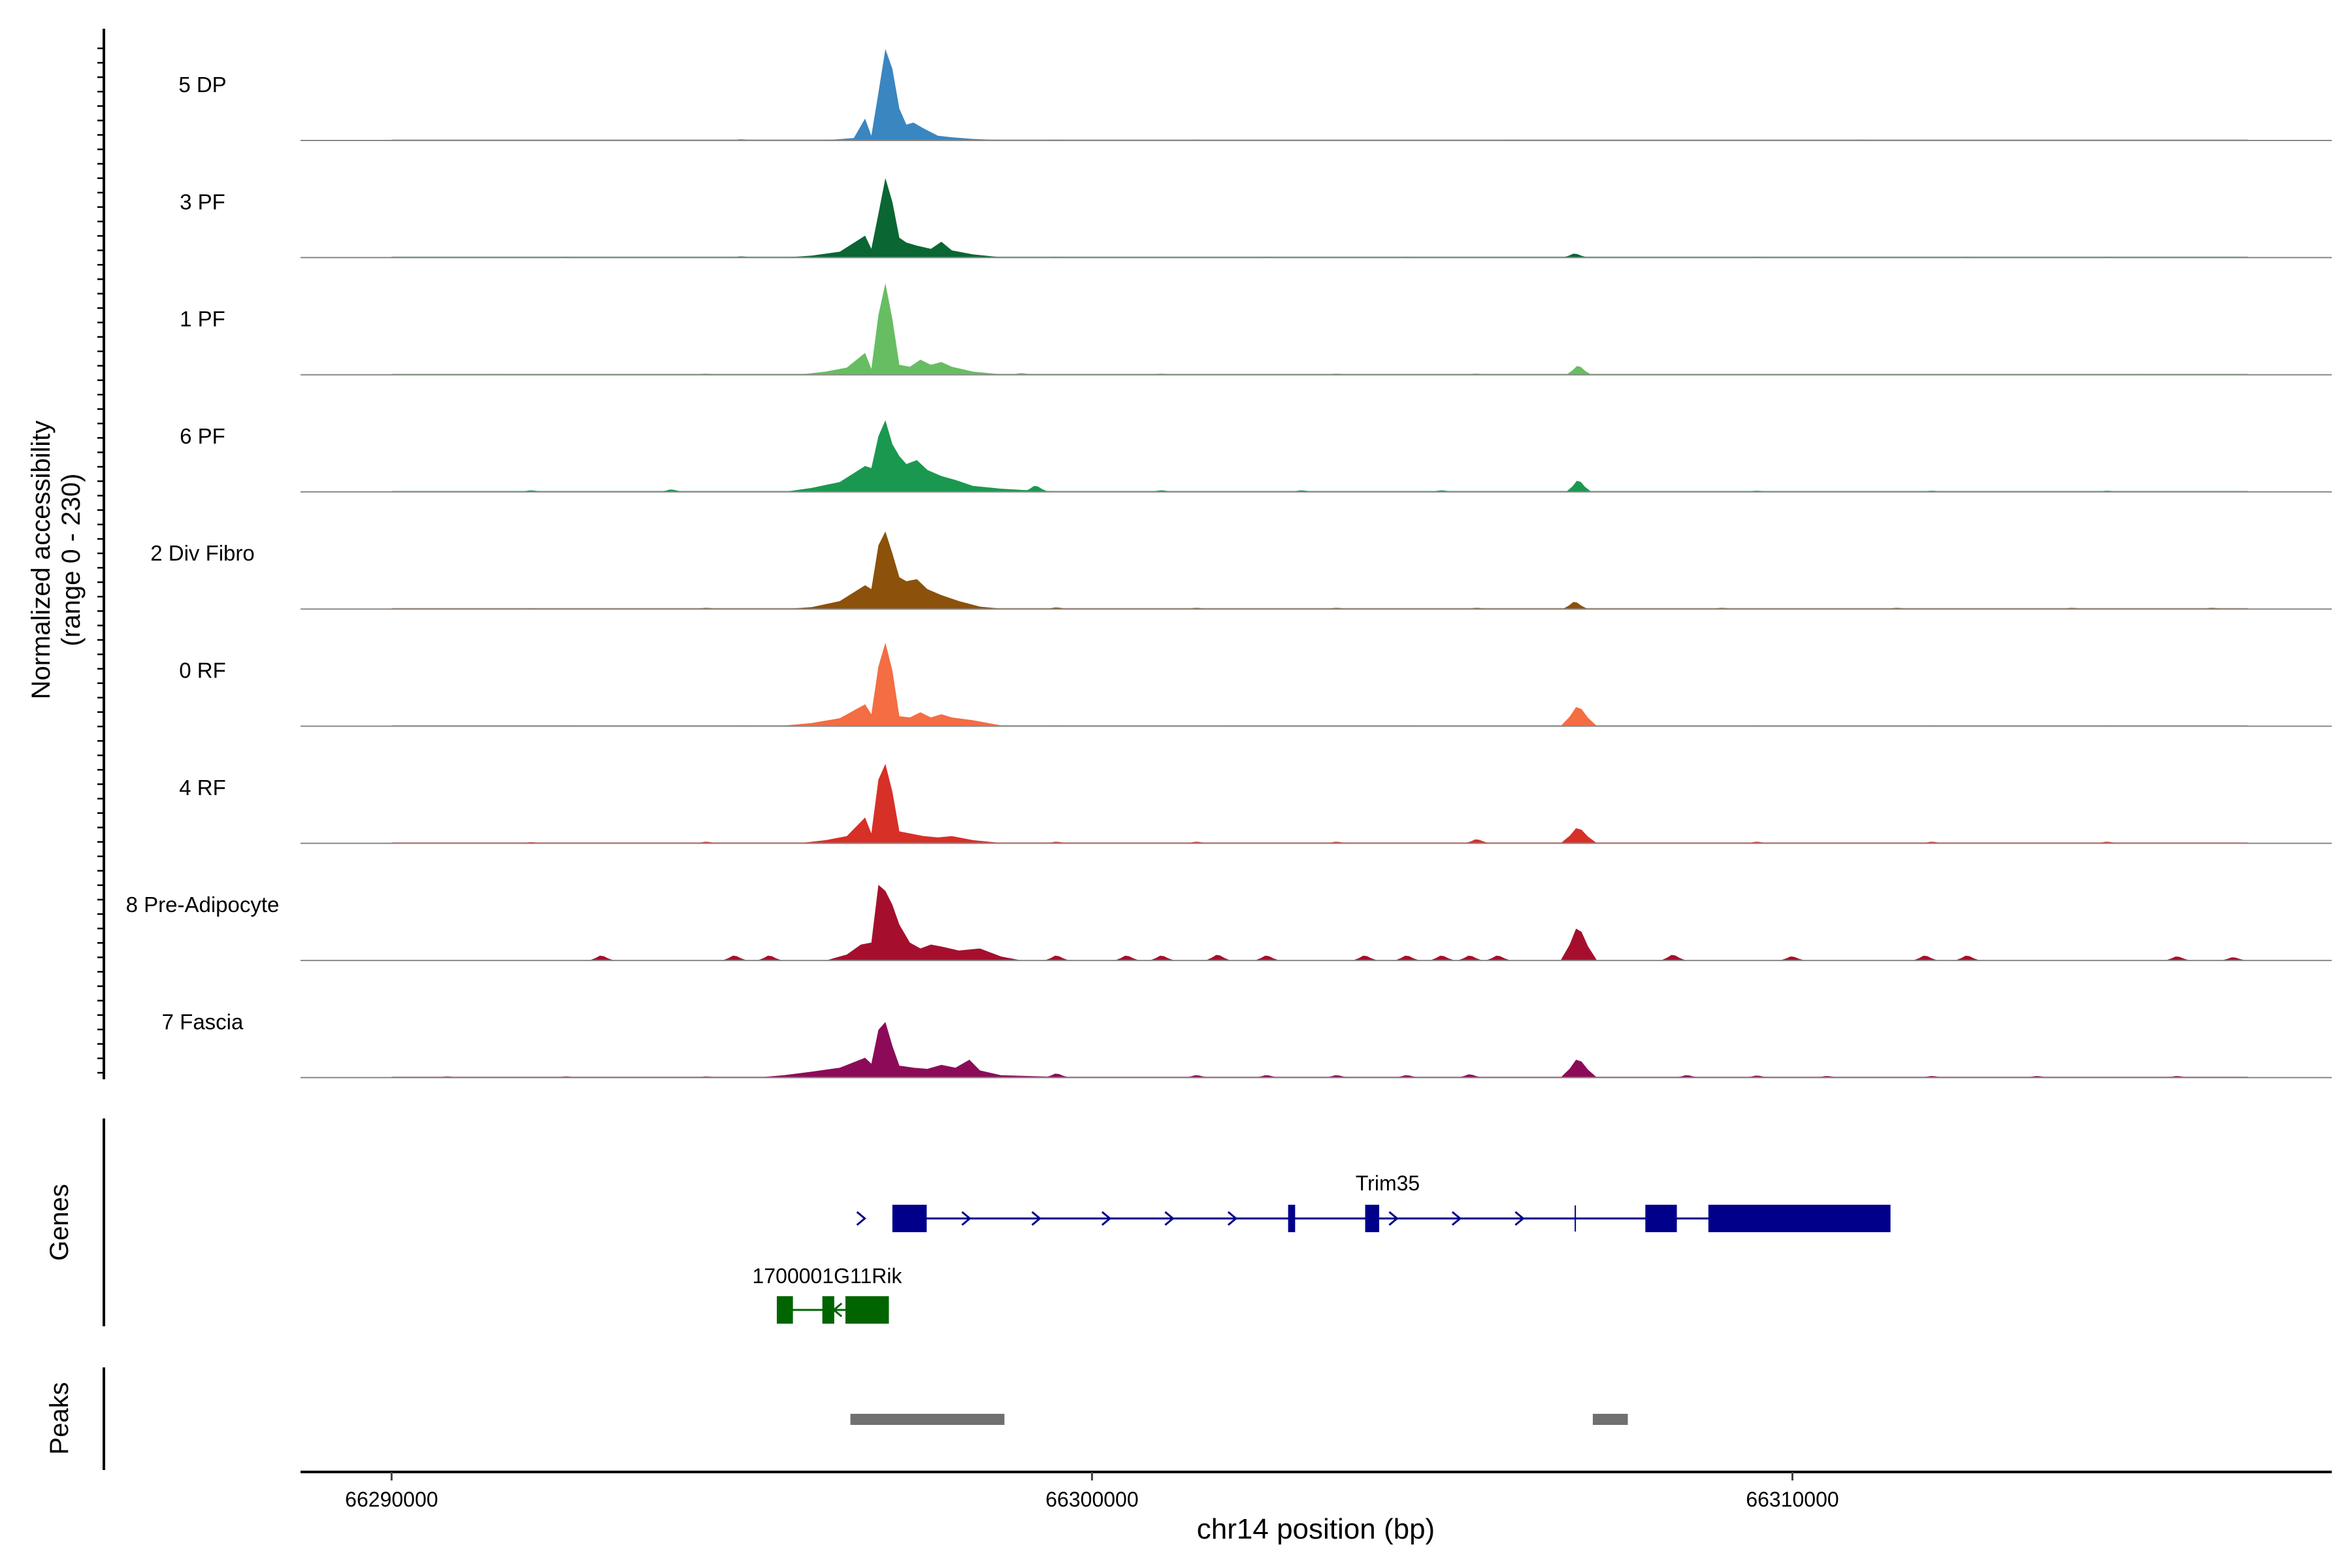 This screenshot has height=1568, width=2352. Describe the element at coordinates (1255, 684) in the screenshot. I see `track-5: 0 RF` at that location.